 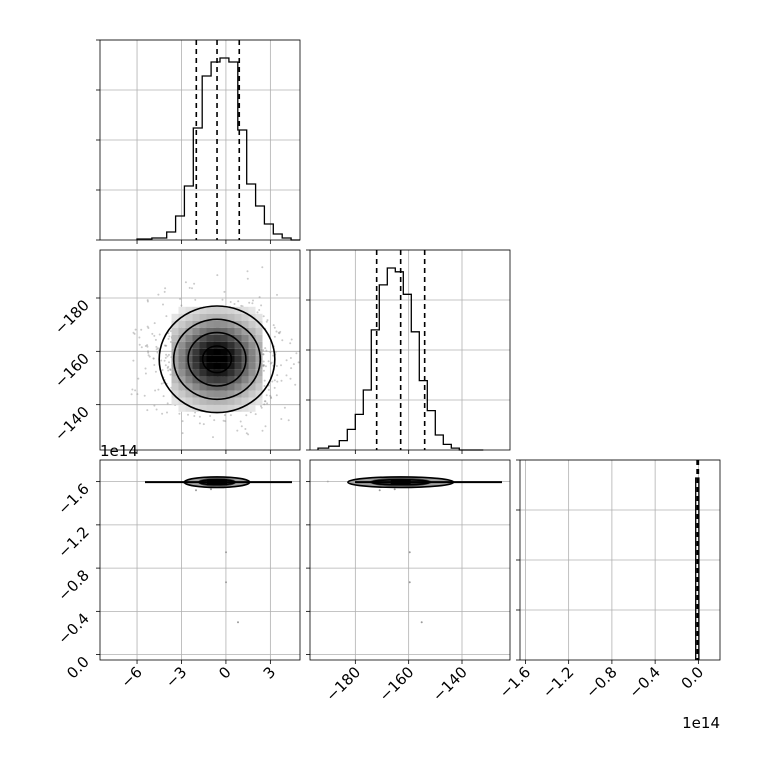 I want to click on offset-label-col2-x: 1e14, so click(x=701, y=723).